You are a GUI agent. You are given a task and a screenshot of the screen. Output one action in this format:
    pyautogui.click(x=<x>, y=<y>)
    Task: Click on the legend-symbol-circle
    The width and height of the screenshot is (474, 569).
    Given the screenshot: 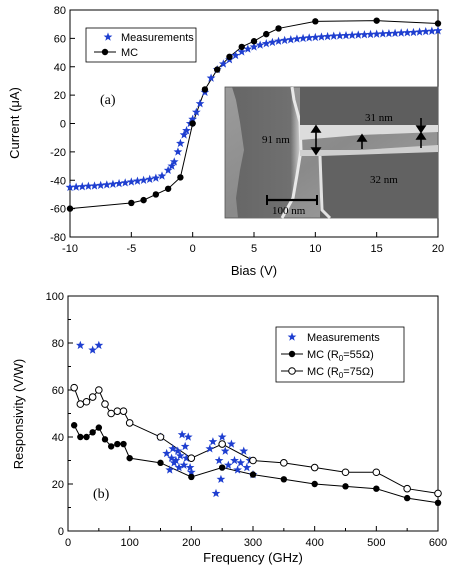 What is the action you would take?
    pyautogui.click(x=105, y=52)
    